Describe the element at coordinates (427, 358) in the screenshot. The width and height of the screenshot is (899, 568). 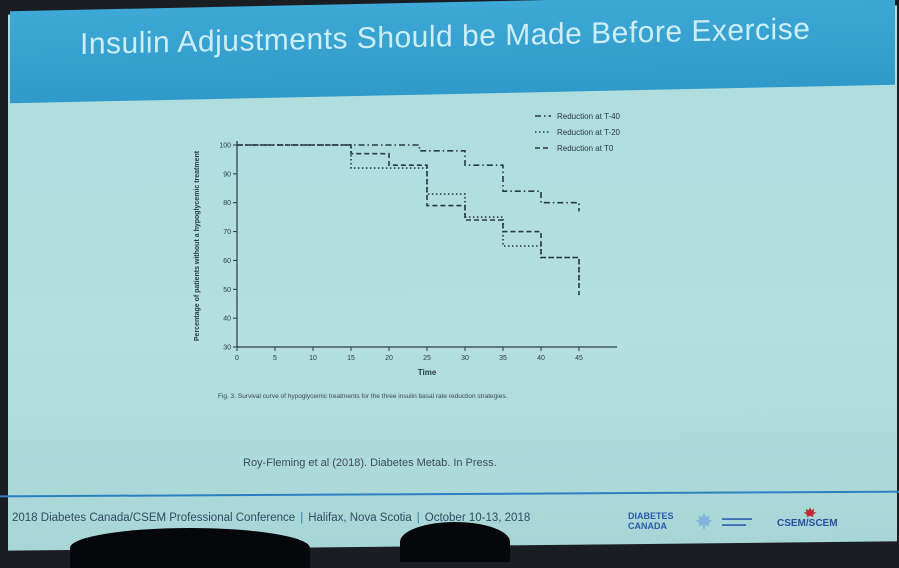
I see `x-tick-label: 25` at that location.